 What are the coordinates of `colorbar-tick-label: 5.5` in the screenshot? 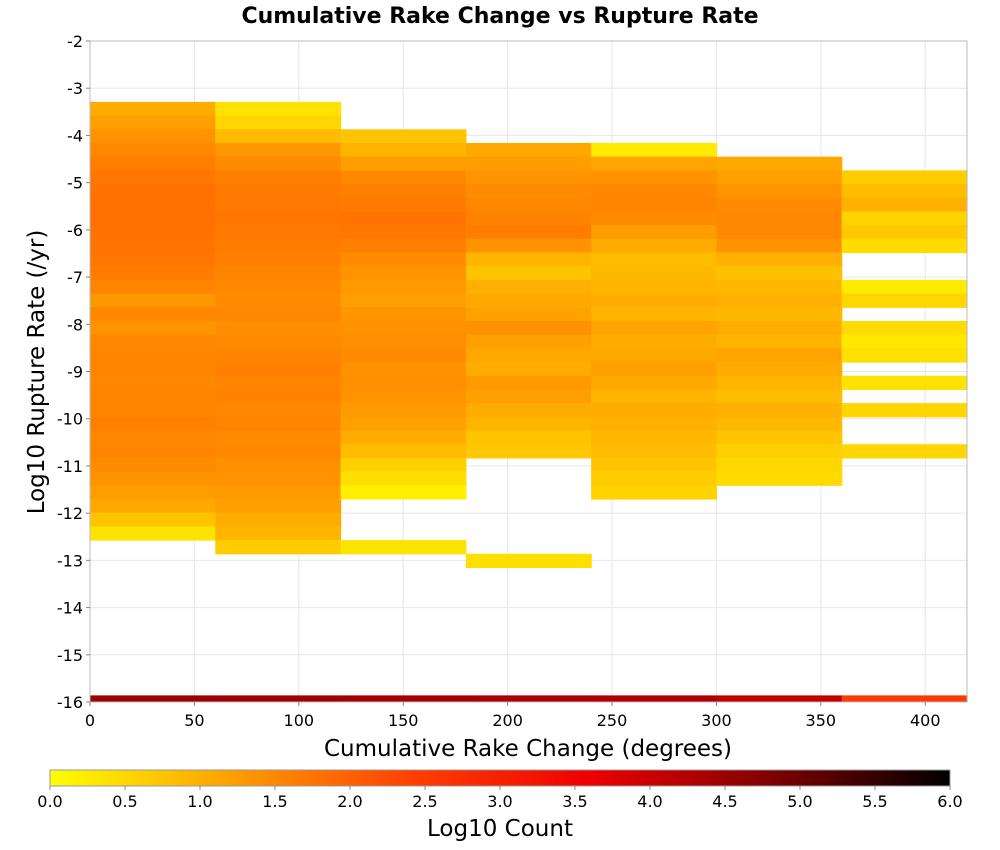 It's located at (874, 801).